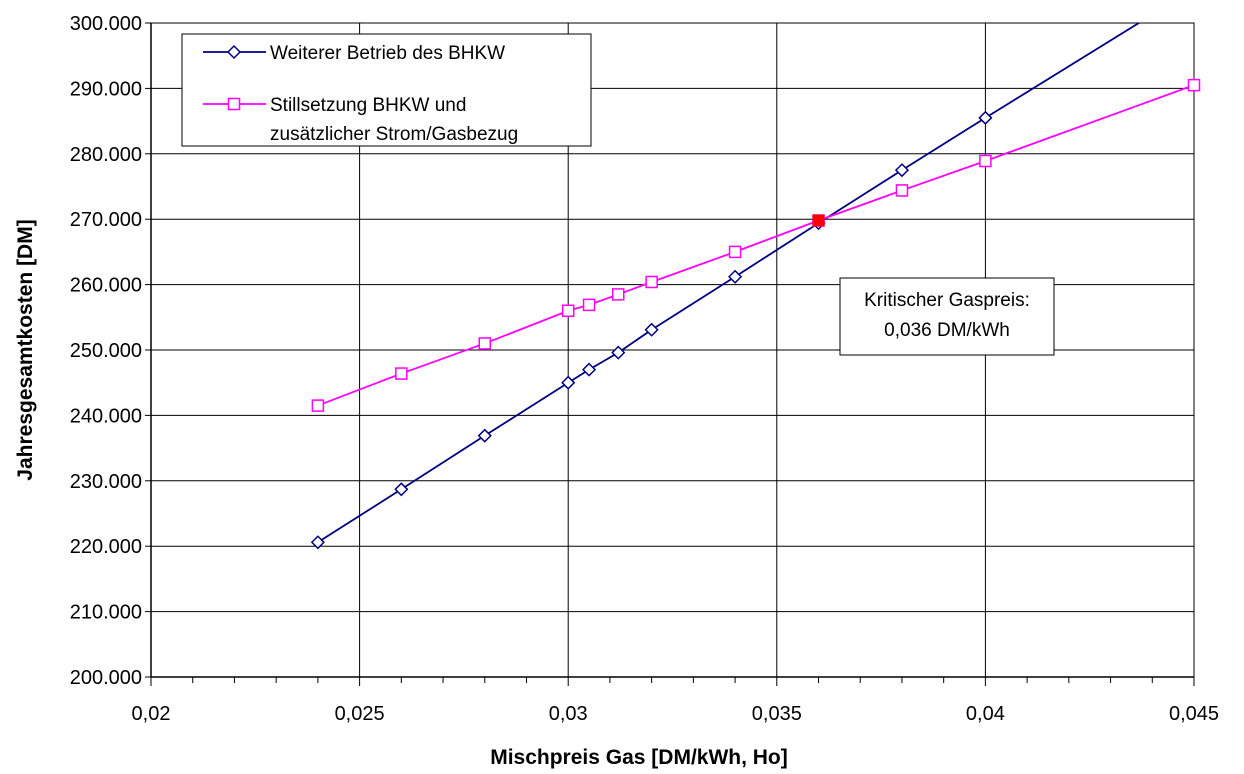 This screenshot has width=1244, height=774. What do you see at coordinates (676, 714) in the screenshot?
I see `x-tick-labels: 0,02 0,025 0,03 0,035 0,04 0,045` at bounding box center [676, 714].